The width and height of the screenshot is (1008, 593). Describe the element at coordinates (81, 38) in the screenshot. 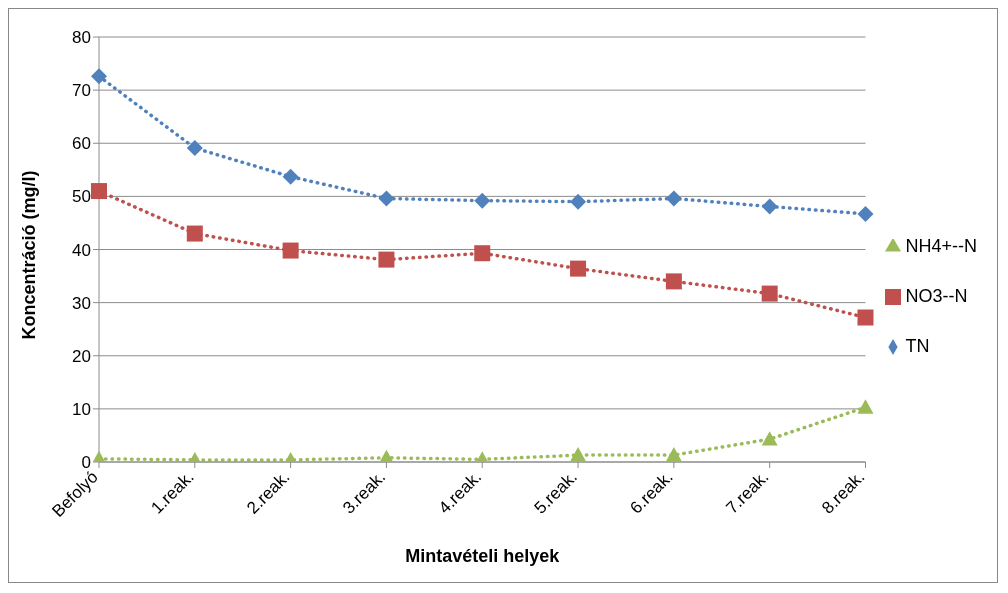

I see `y-tick-label: 80` at that location.